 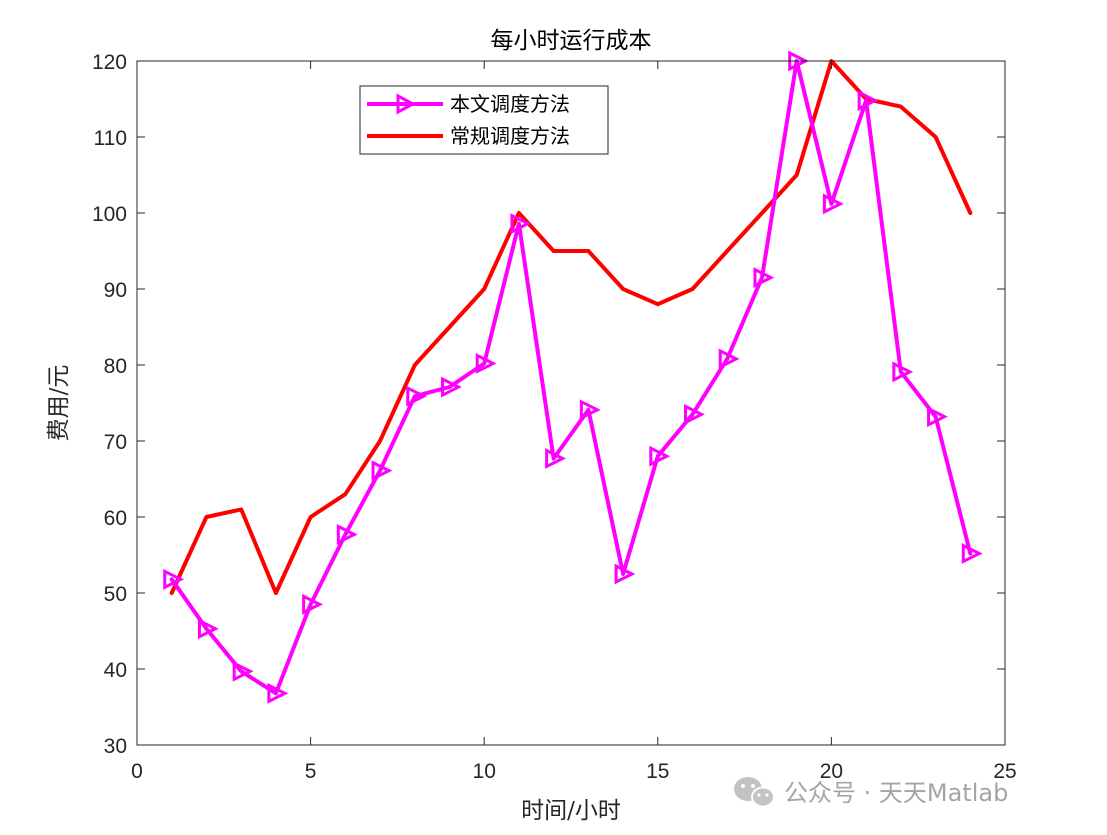 What do you see at coordinates (831, 771) in the screenshot?
I see `x-tick-label: 20` at bounding box center [831, 771].